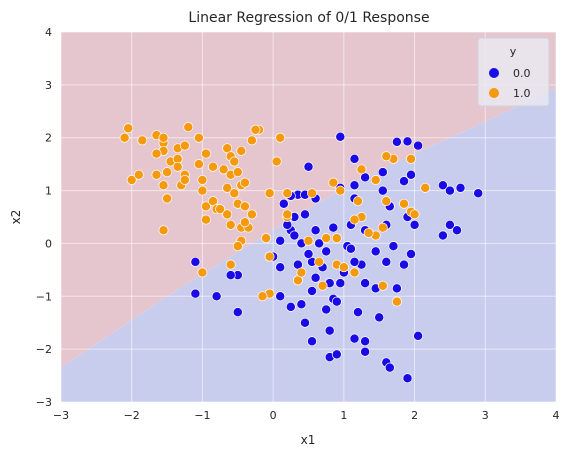 The width and height of the screenshot is (570, 455). I want to click on legend: y 0.0 1.0, so click(513, 72).